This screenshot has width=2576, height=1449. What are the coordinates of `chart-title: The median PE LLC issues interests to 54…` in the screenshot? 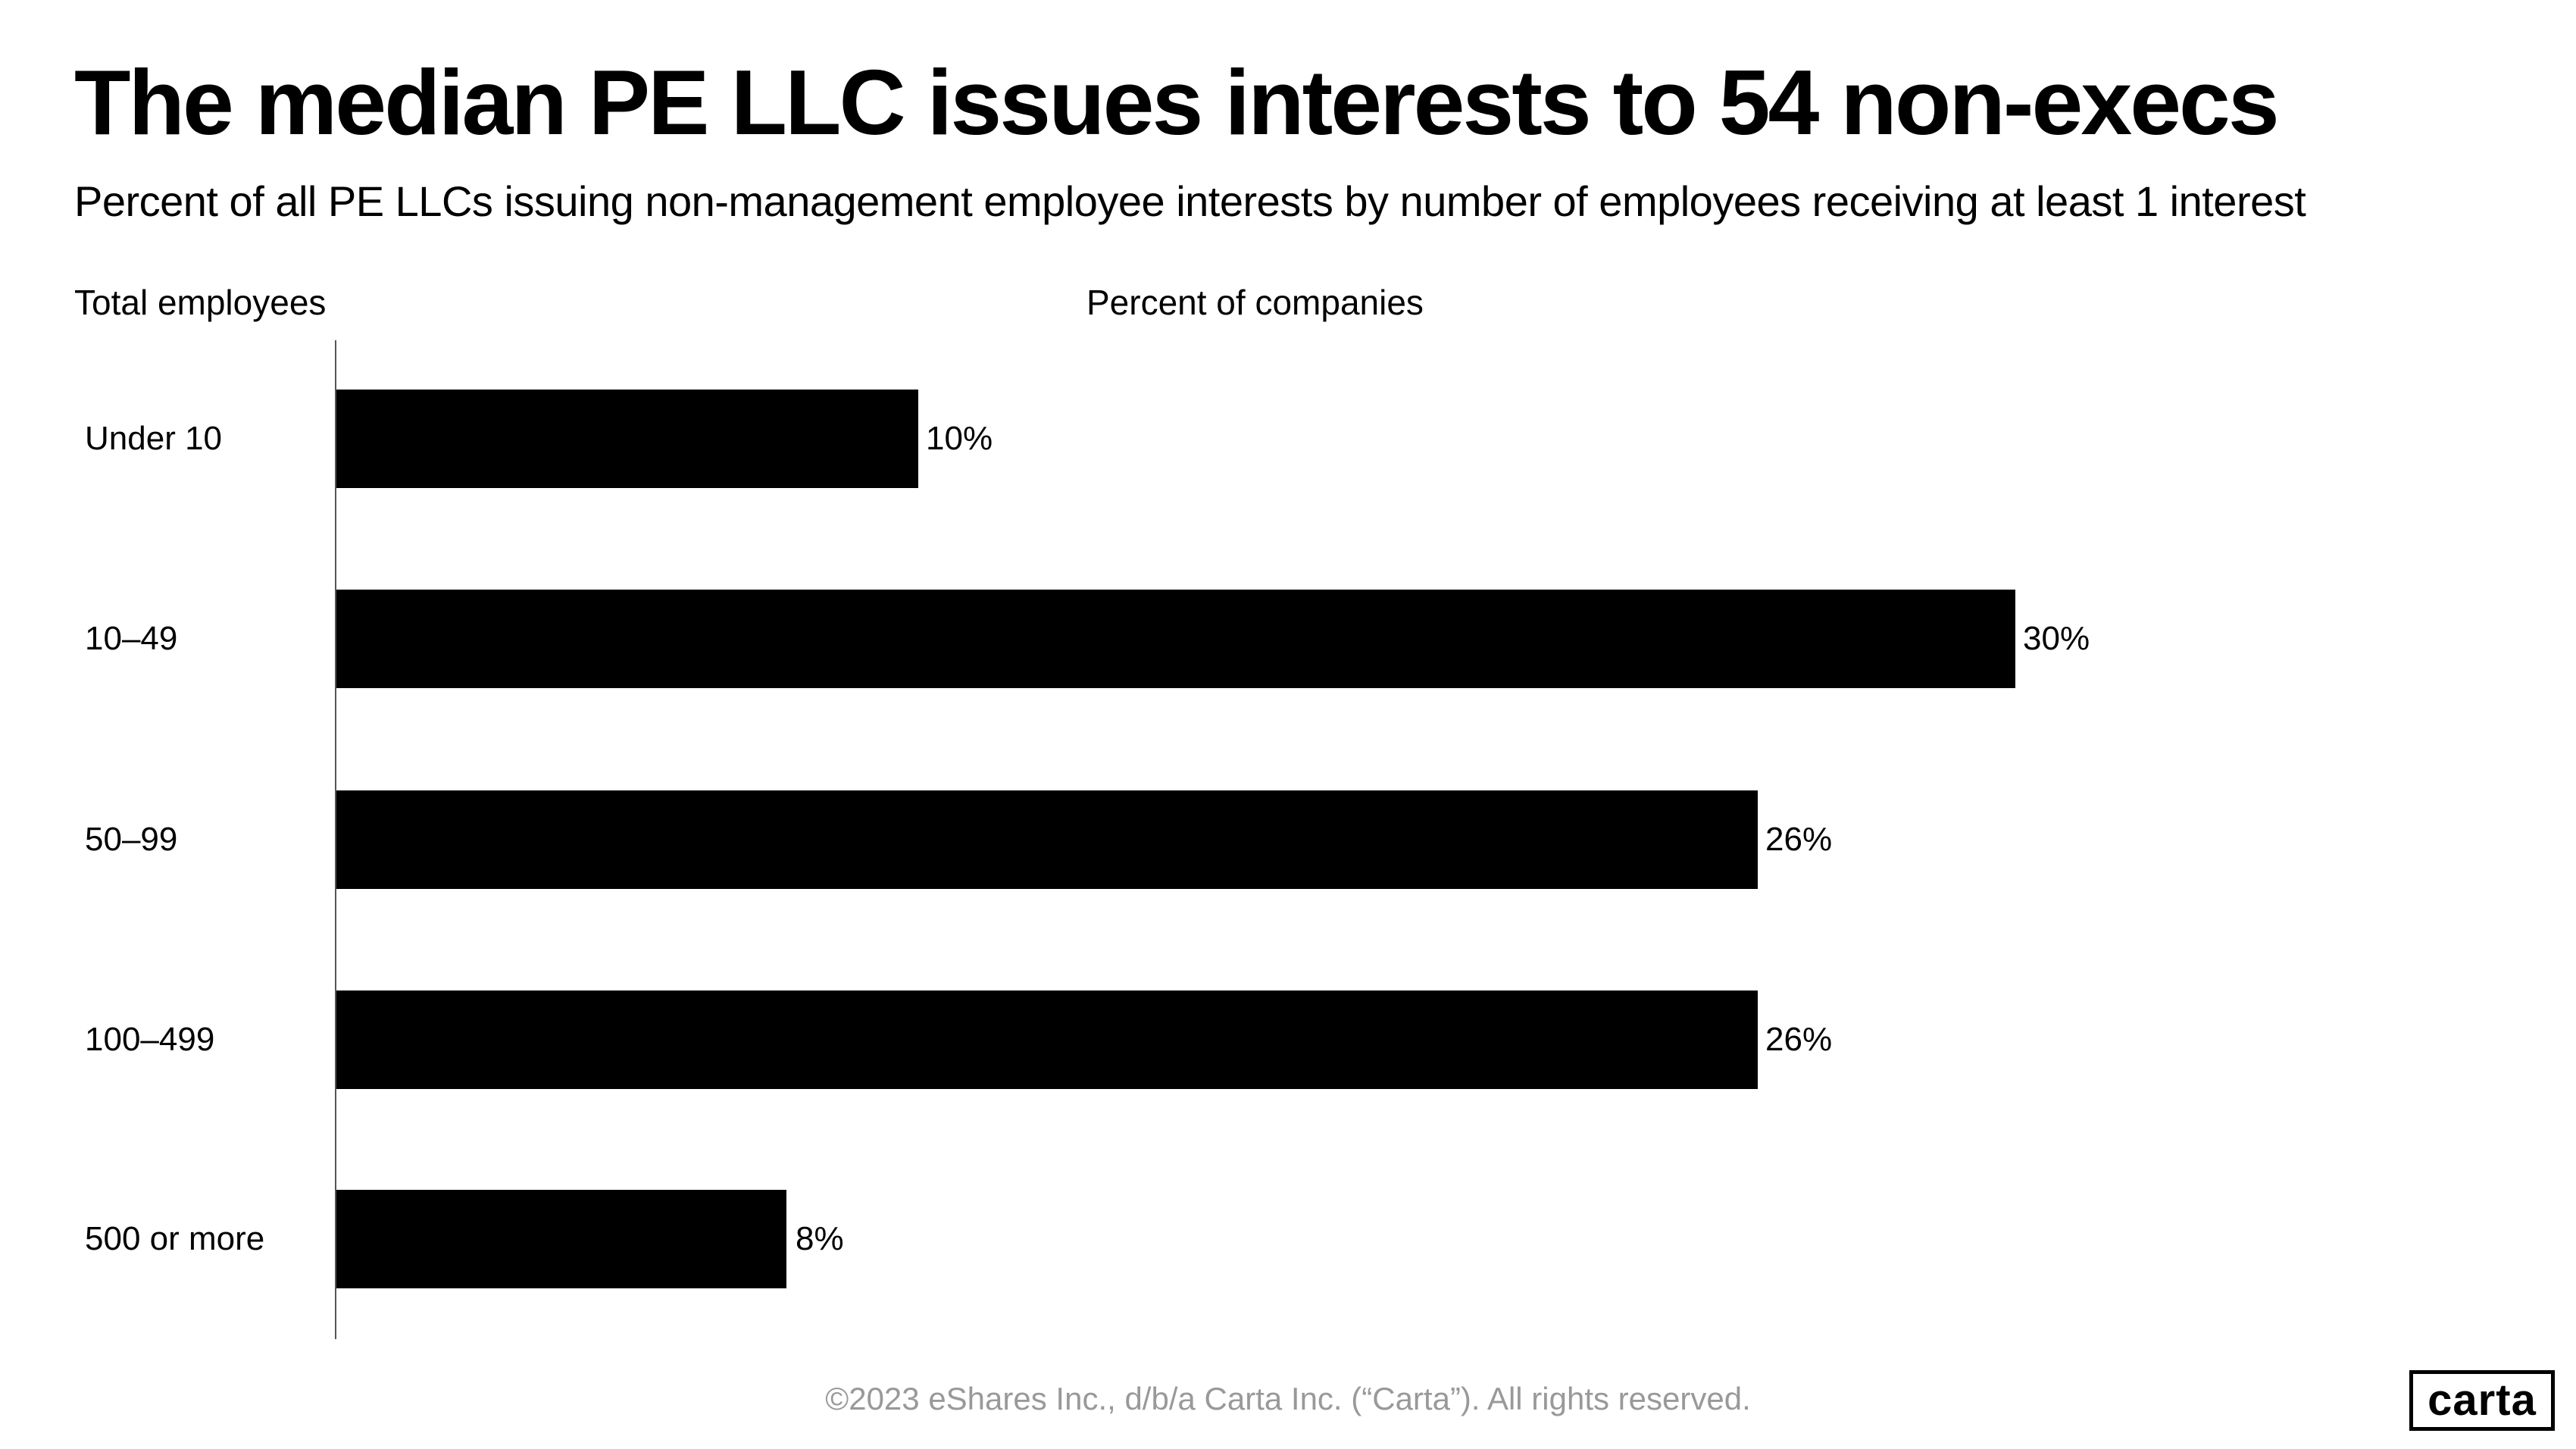 It's located at (1177, 102).